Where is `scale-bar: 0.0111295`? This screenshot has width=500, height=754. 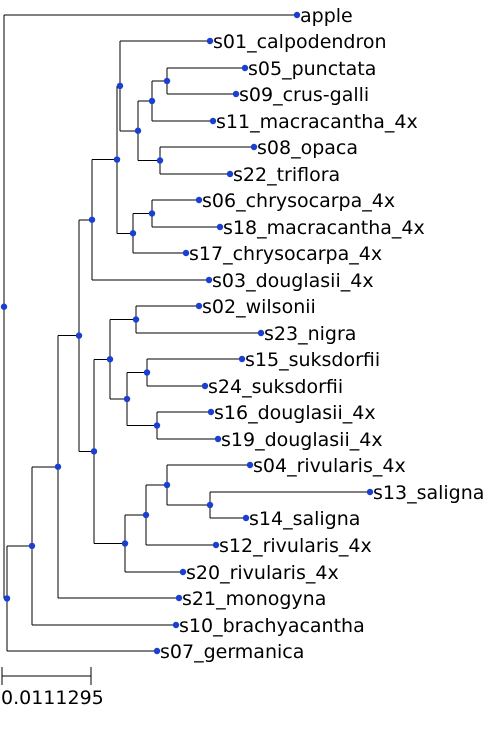 scale-bar: 0.0111295 is located at coordinates (52, 688).